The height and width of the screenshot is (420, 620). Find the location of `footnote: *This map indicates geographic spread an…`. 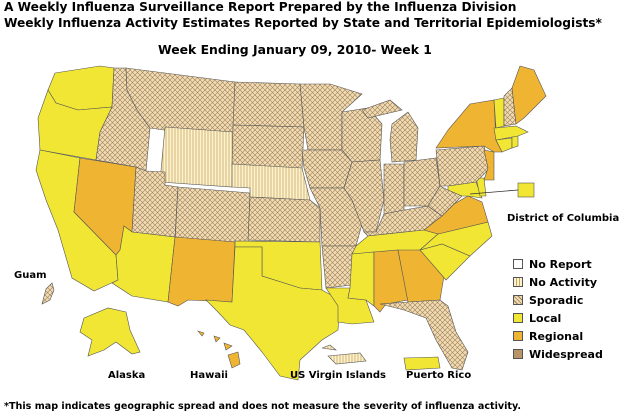

footnote: *This map indicates geographic spread an… is located at coordinates (263, 406).